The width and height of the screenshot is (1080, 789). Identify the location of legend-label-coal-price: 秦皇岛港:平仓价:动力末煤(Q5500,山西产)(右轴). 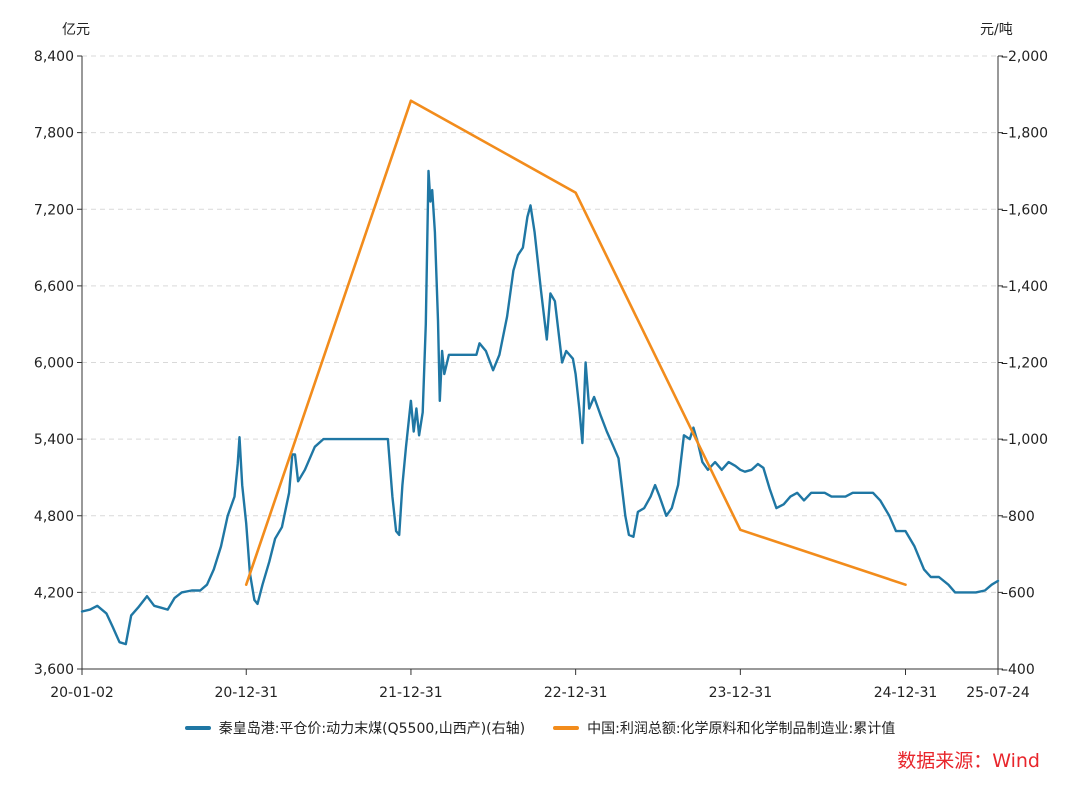
(372, 729).